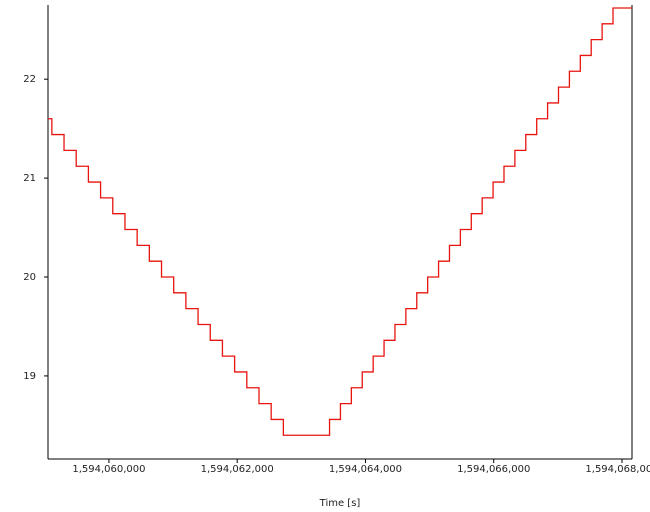  Describe the element at coordinates (108, 469) in the screenshot. I see `x-tick-label: 1,594,060,000` at that location.